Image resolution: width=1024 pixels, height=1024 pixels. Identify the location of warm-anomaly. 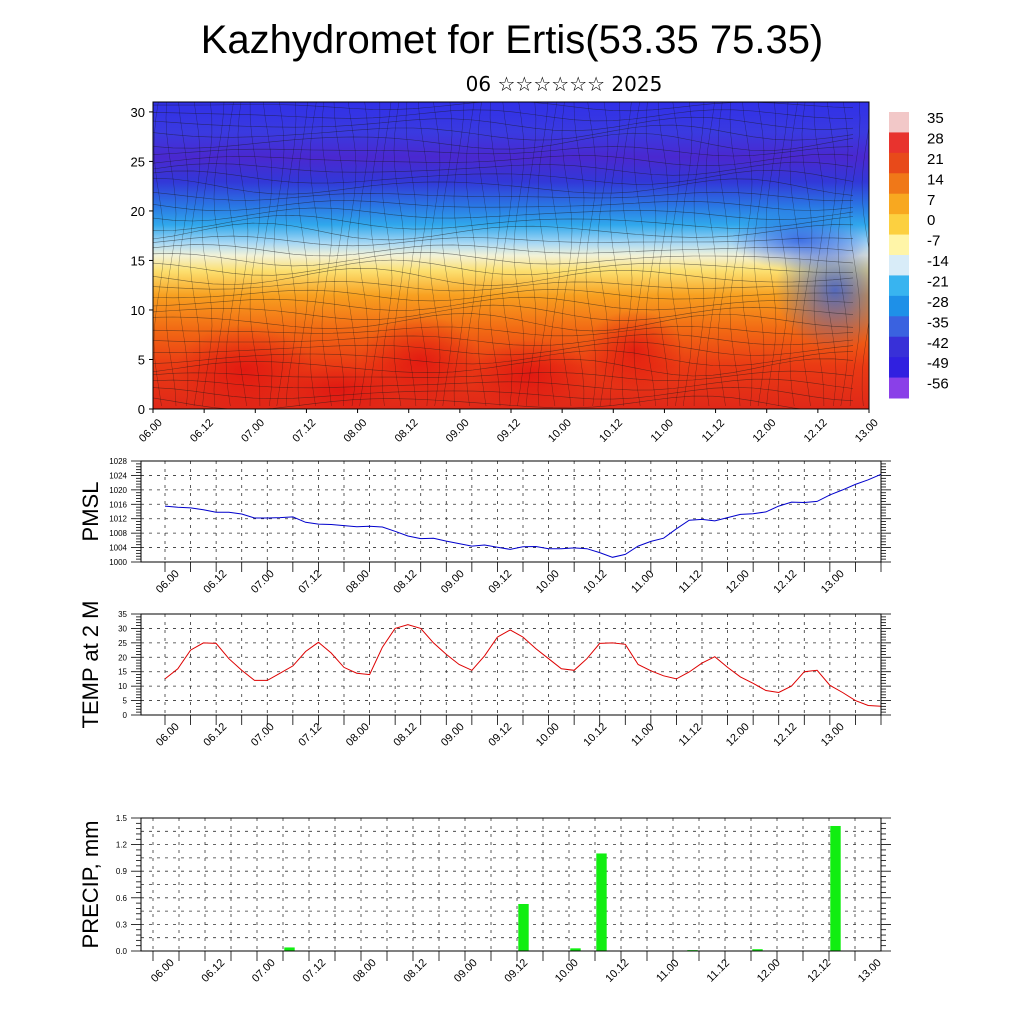
(245, 367).